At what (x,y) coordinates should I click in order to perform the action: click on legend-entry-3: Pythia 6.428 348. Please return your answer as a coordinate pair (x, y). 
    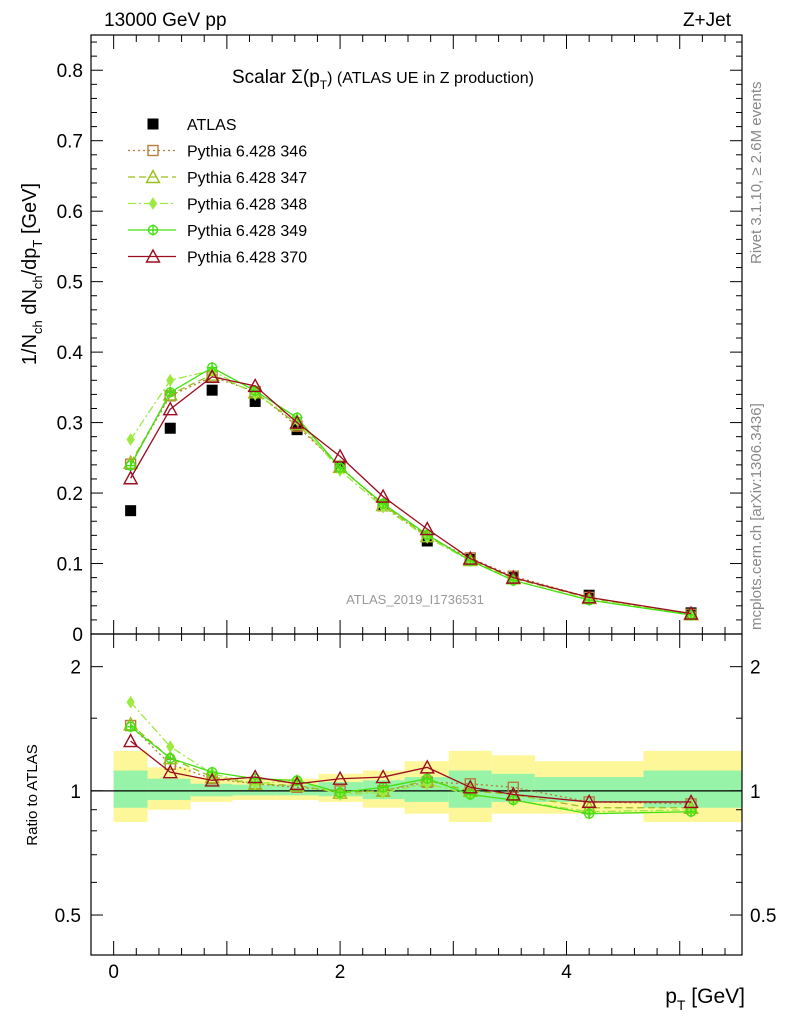
    Looking at the image, I should click on (217, 205).